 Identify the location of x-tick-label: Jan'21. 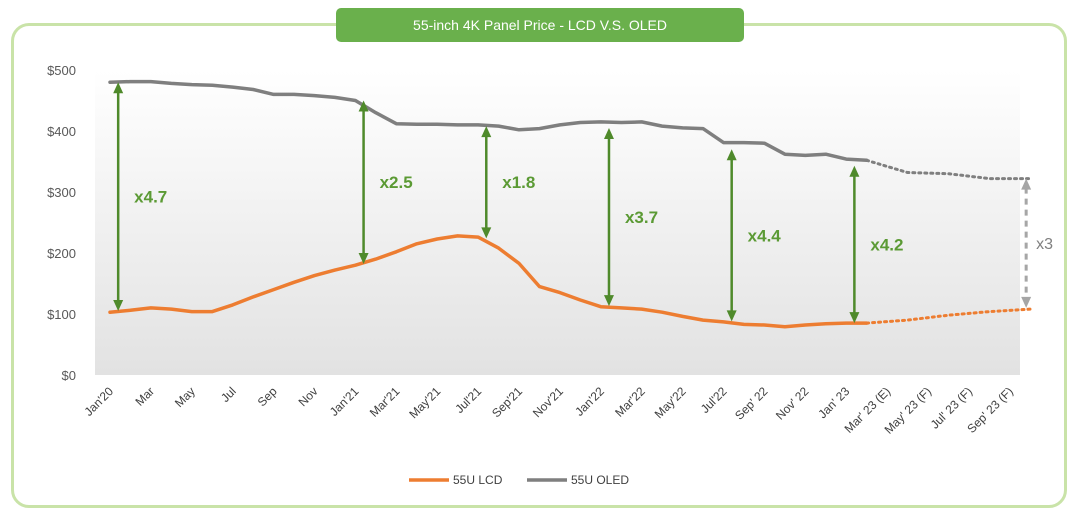
(344, 401).